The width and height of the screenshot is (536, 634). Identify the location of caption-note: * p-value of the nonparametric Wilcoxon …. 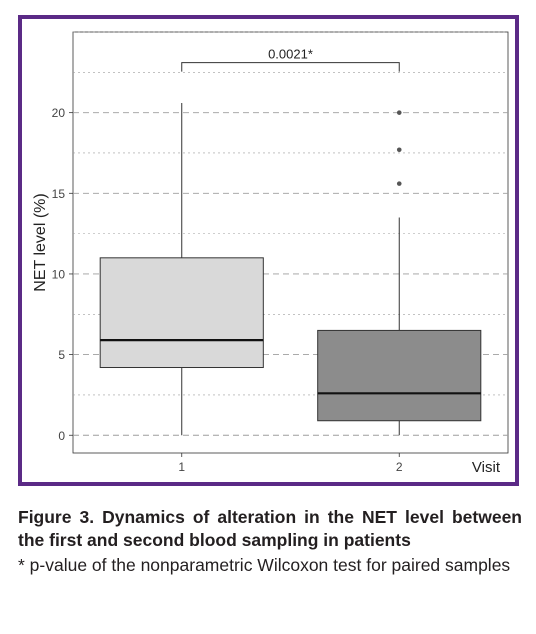
(264, 565).